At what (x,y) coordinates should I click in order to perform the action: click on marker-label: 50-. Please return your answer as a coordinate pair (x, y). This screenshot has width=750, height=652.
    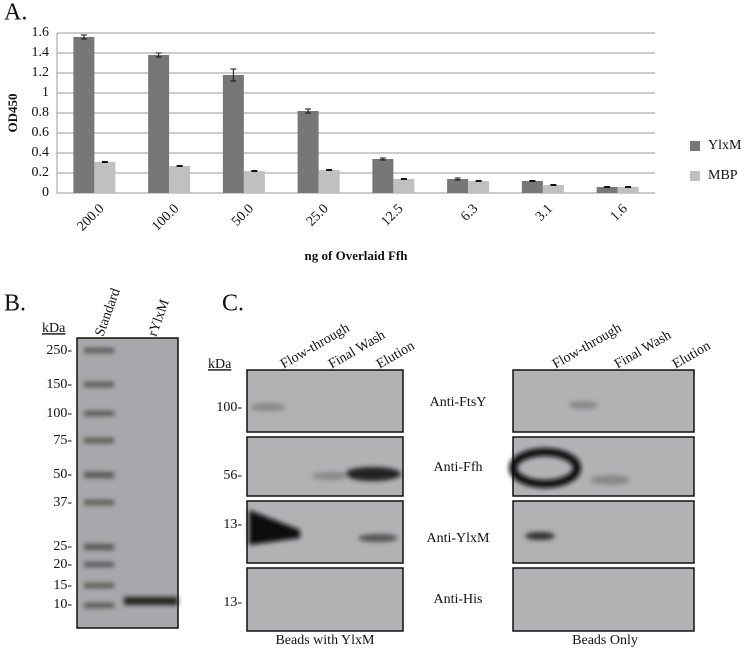
    Looking at the image, I should click on (62, 474).